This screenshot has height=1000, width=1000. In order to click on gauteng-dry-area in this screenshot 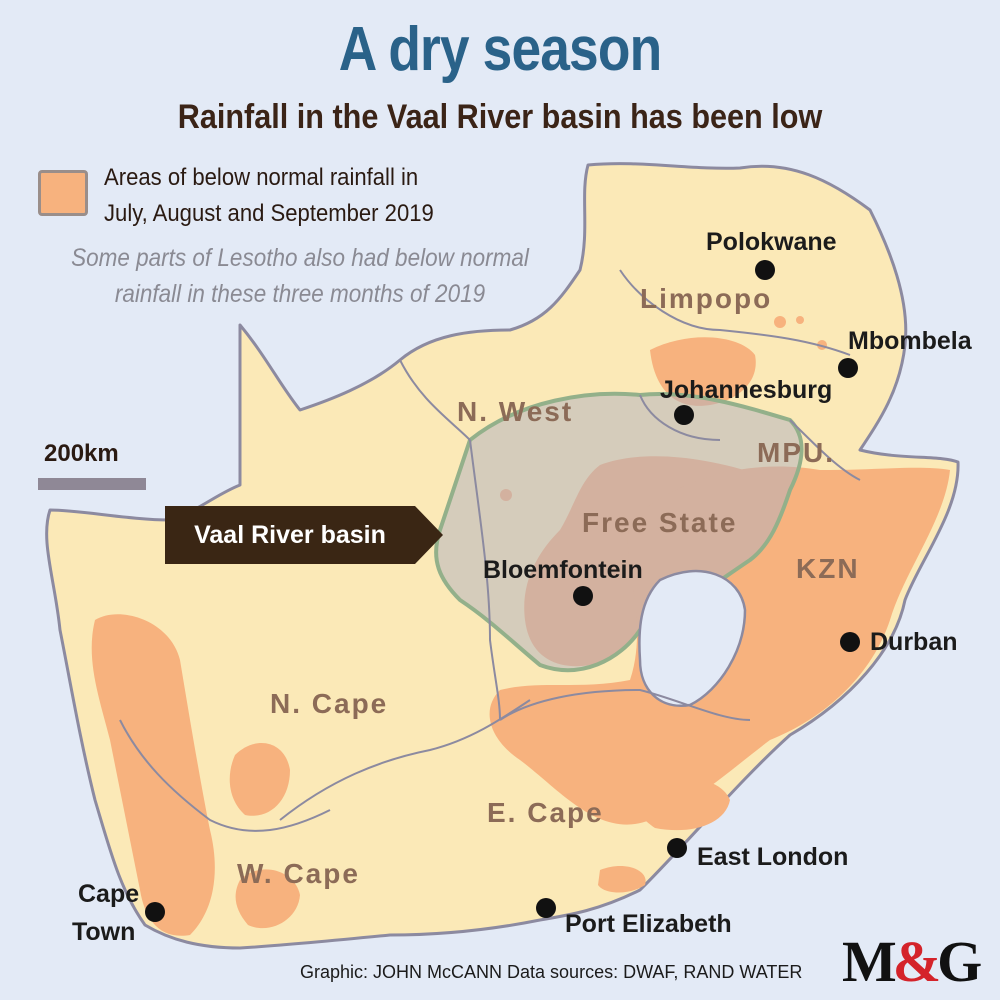, I will do `click(703, 371)`.